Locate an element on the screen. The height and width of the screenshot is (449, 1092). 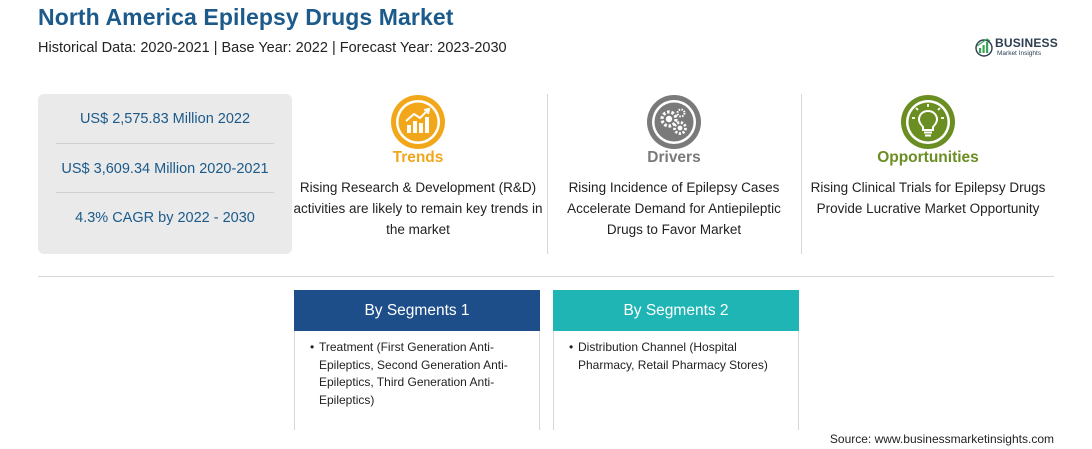
chart-growth-icon is located at coordinates (418, 122).